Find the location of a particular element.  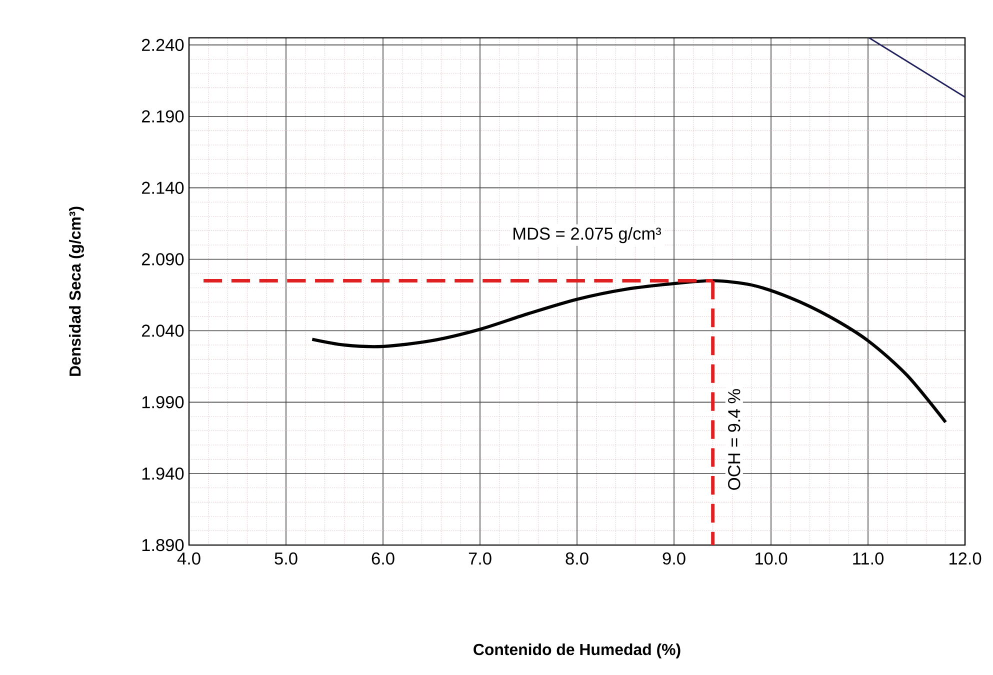

y-tick-label: 1.990 is located at coordinates (163, 402).